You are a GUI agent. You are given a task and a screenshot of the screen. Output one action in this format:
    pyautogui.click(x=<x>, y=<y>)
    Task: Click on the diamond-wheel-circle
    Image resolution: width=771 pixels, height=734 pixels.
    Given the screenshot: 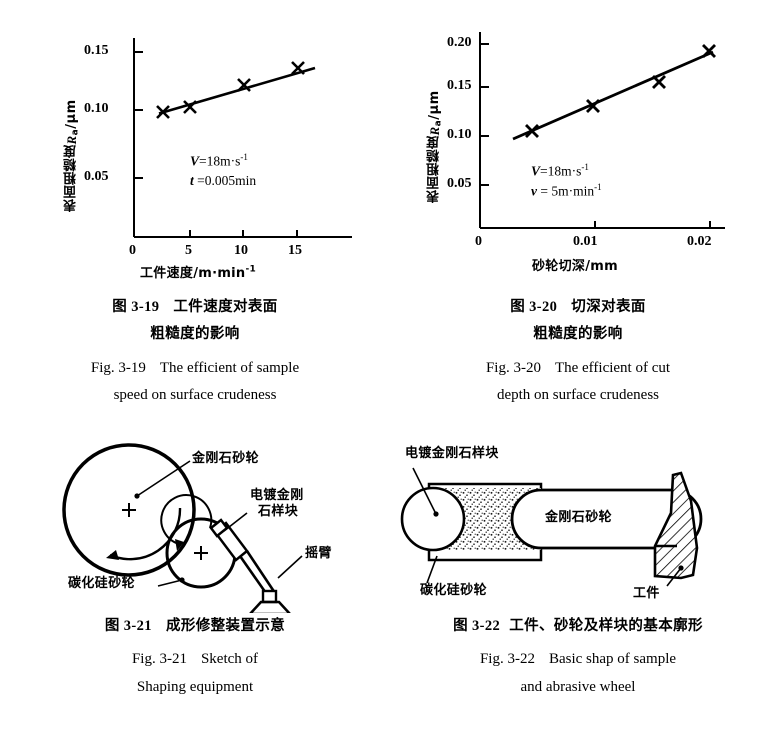 What is the action you would take?
    pyautogui.click(x=129, y=510)
    